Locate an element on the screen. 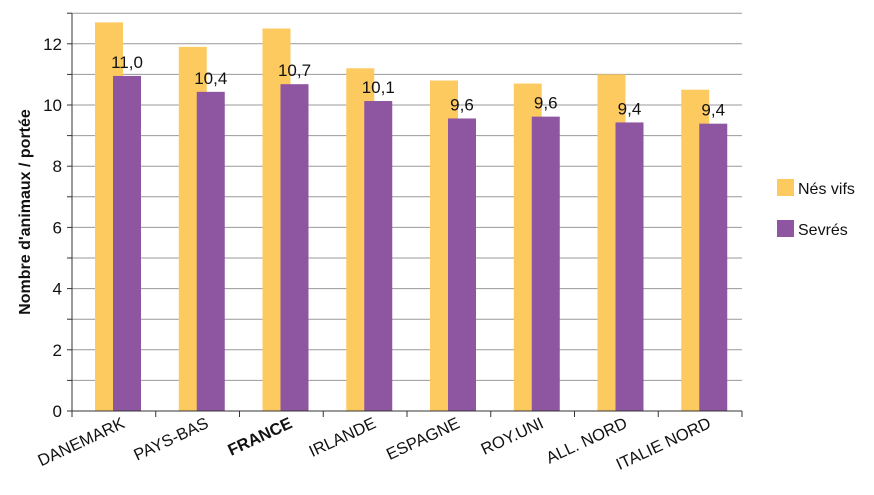 The height and width of the screenshot is (495, 874). y-tick-label: 0 is located at coordinates (57, 411).